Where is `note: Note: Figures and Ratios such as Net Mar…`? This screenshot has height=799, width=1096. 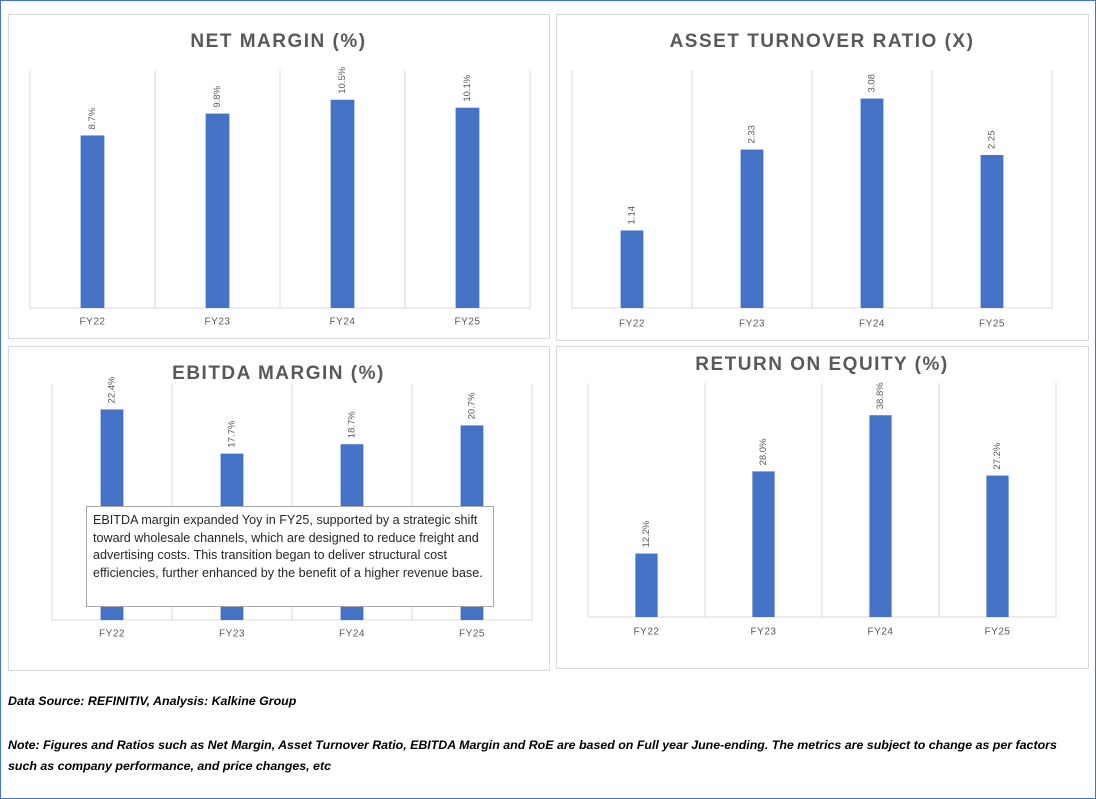 note: Note: Figures and Ratios such as Net Mar… is located at coordinates (532, 755).